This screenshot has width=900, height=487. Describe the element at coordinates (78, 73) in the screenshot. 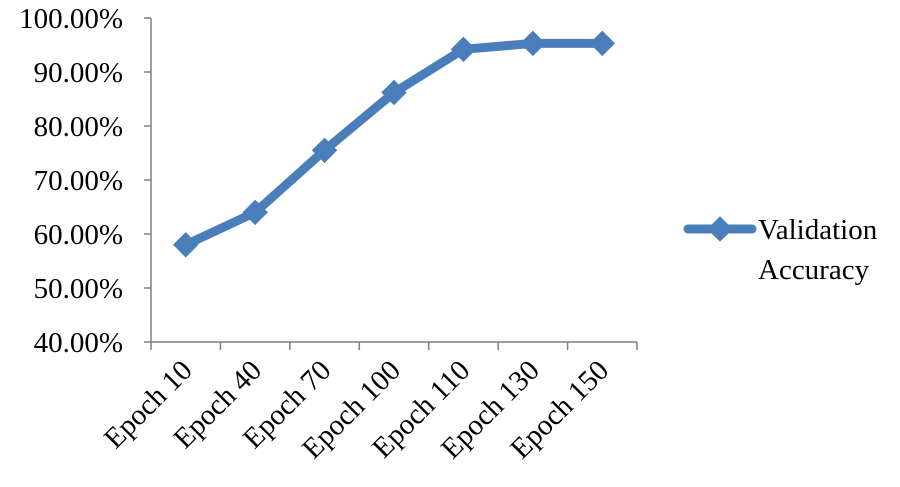

I see `y-tick-label: 90.00%` at that location.